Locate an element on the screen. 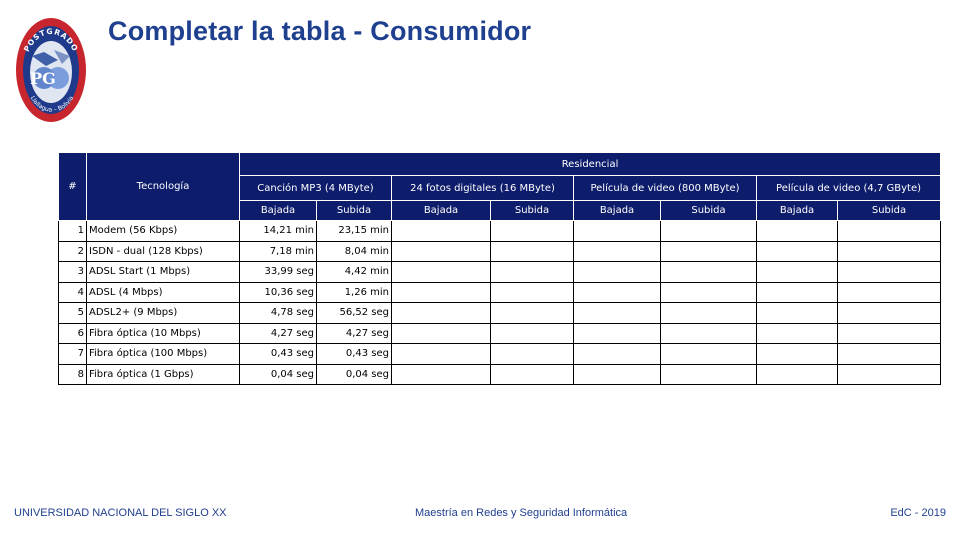  logo-letter-p: PG is located at coordinates (43, 78).